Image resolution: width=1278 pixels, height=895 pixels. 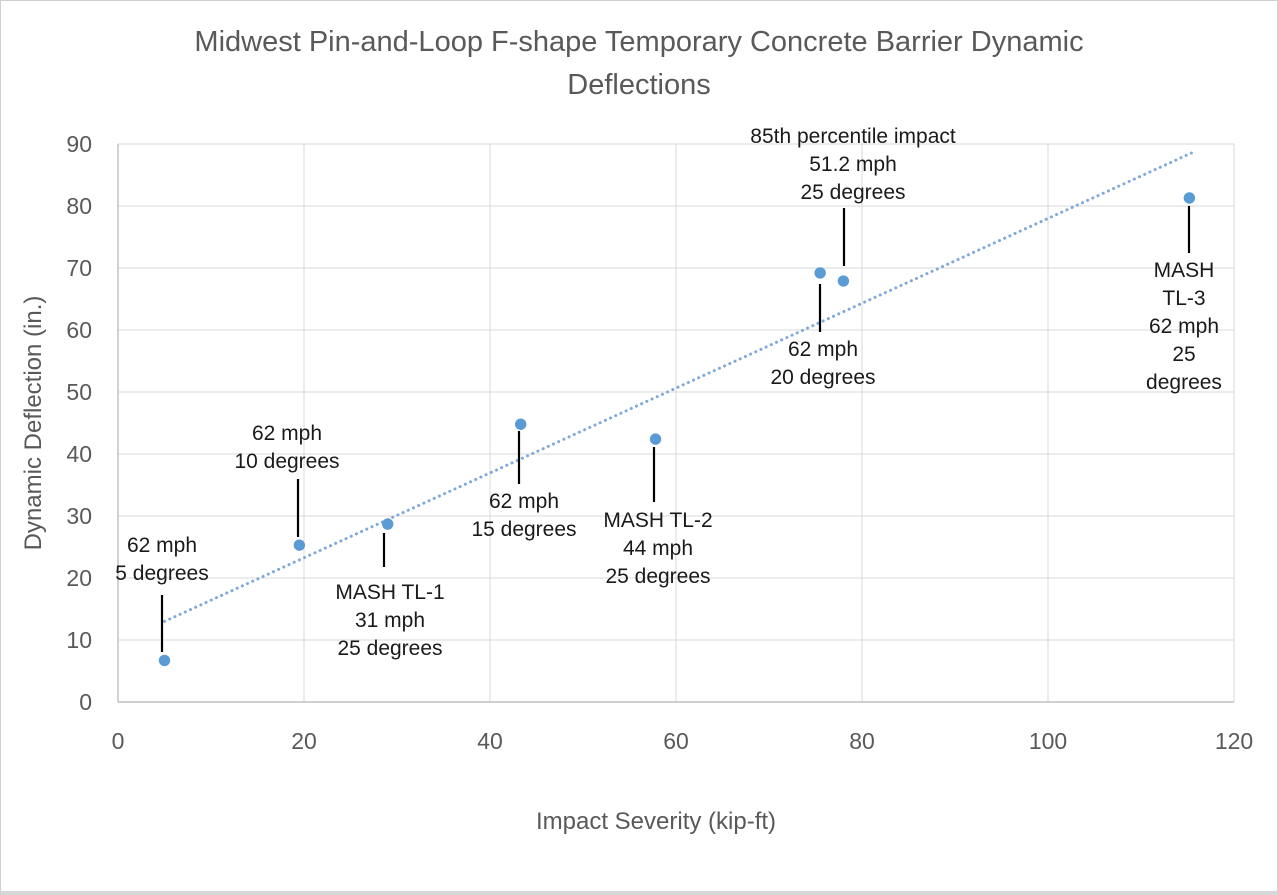 I want to click on x-axis-title: Impact Severity (kip-ft), so click(x=656, y=821).